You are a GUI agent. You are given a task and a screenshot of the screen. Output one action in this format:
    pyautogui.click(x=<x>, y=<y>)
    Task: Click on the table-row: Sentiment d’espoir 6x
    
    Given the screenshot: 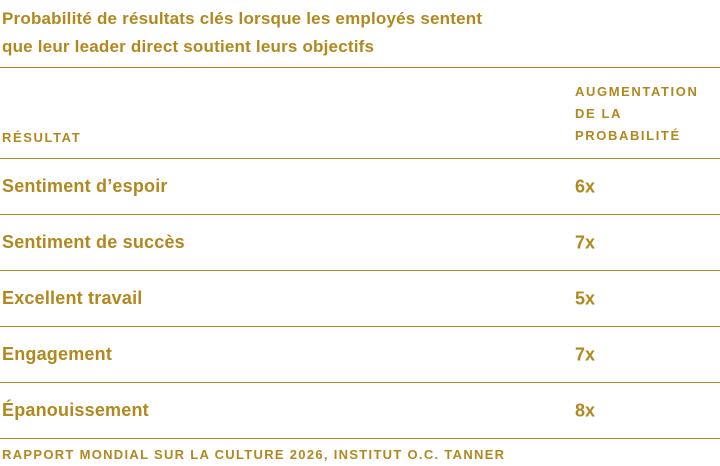 What is the action you would take?
    pyautogui.click(x=360, y=187)
    